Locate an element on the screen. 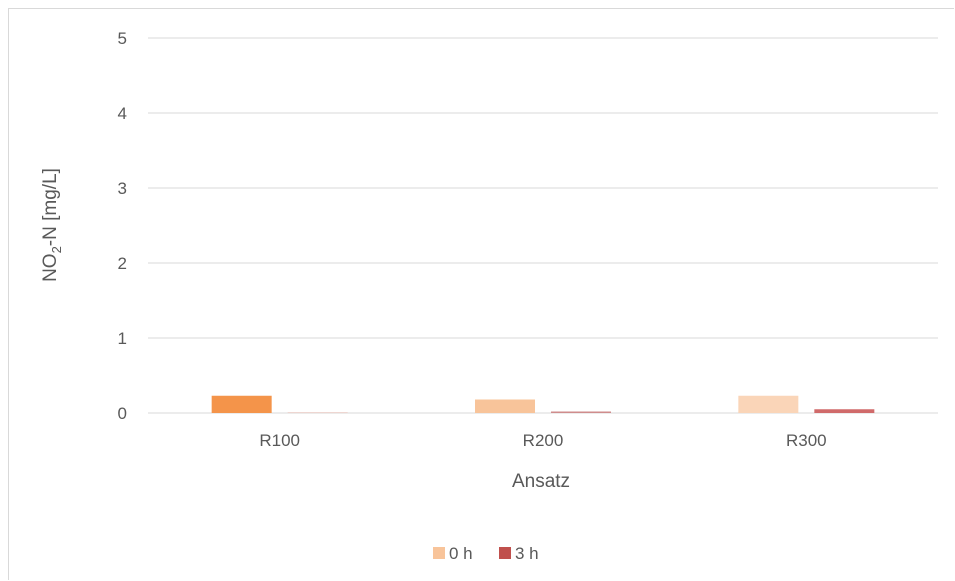  legend-label: 0 h is located at coordinates (461, 553).